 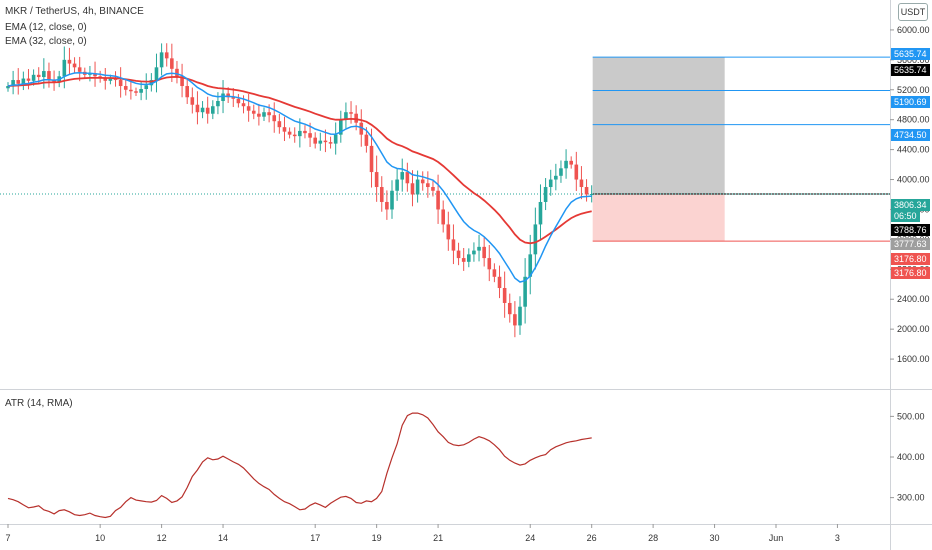 I want to click on x-tick-label: 19, so click(x=377, y=538).